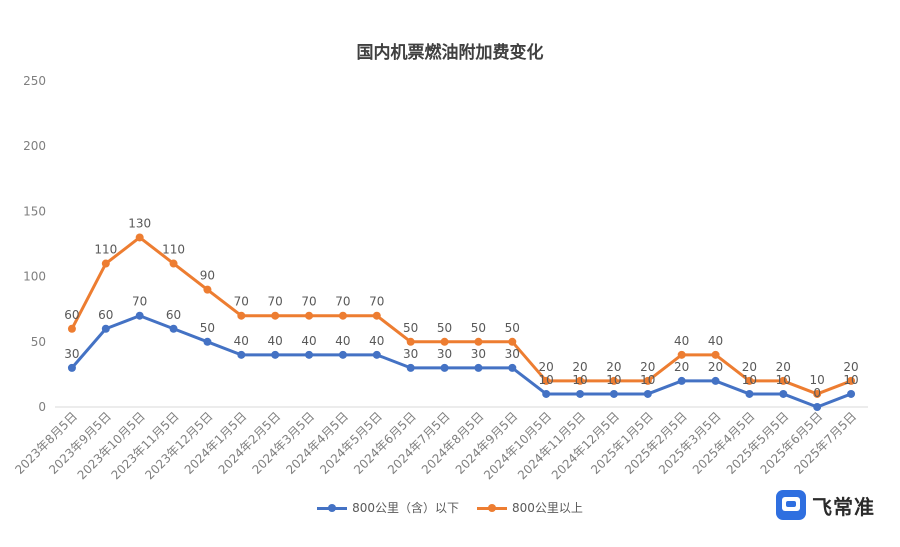  I want to click on legend-item-above-800: 800公里以上, so click(530, 507).